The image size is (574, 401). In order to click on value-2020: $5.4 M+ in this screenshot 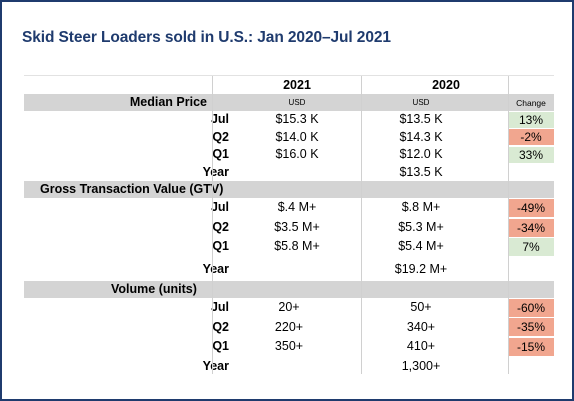, I will do `click(421, 246)`.